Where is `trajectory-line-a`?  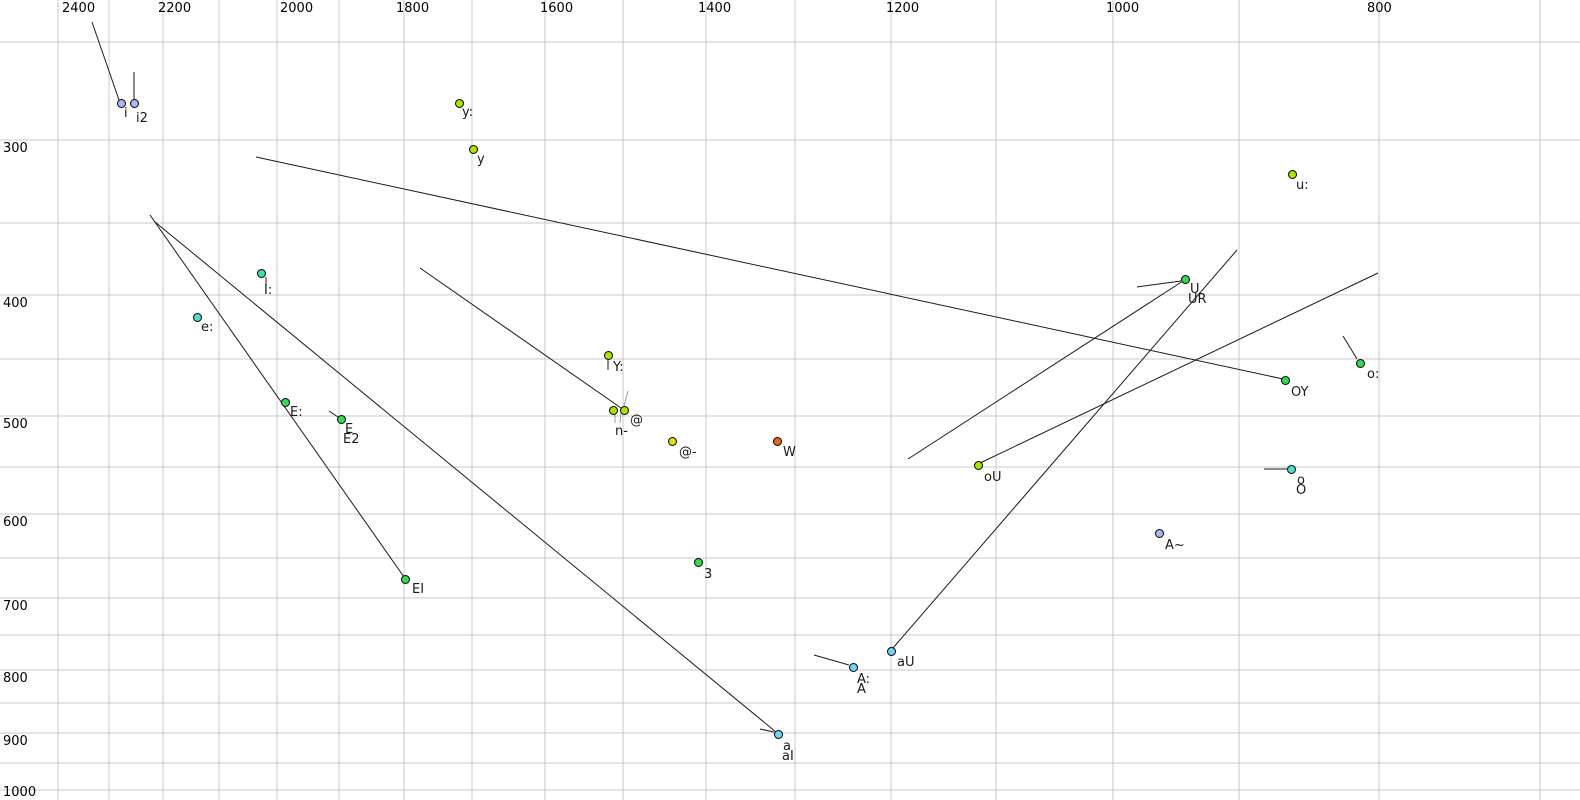
trajectory-line-a is located at coordinates (767, 730).